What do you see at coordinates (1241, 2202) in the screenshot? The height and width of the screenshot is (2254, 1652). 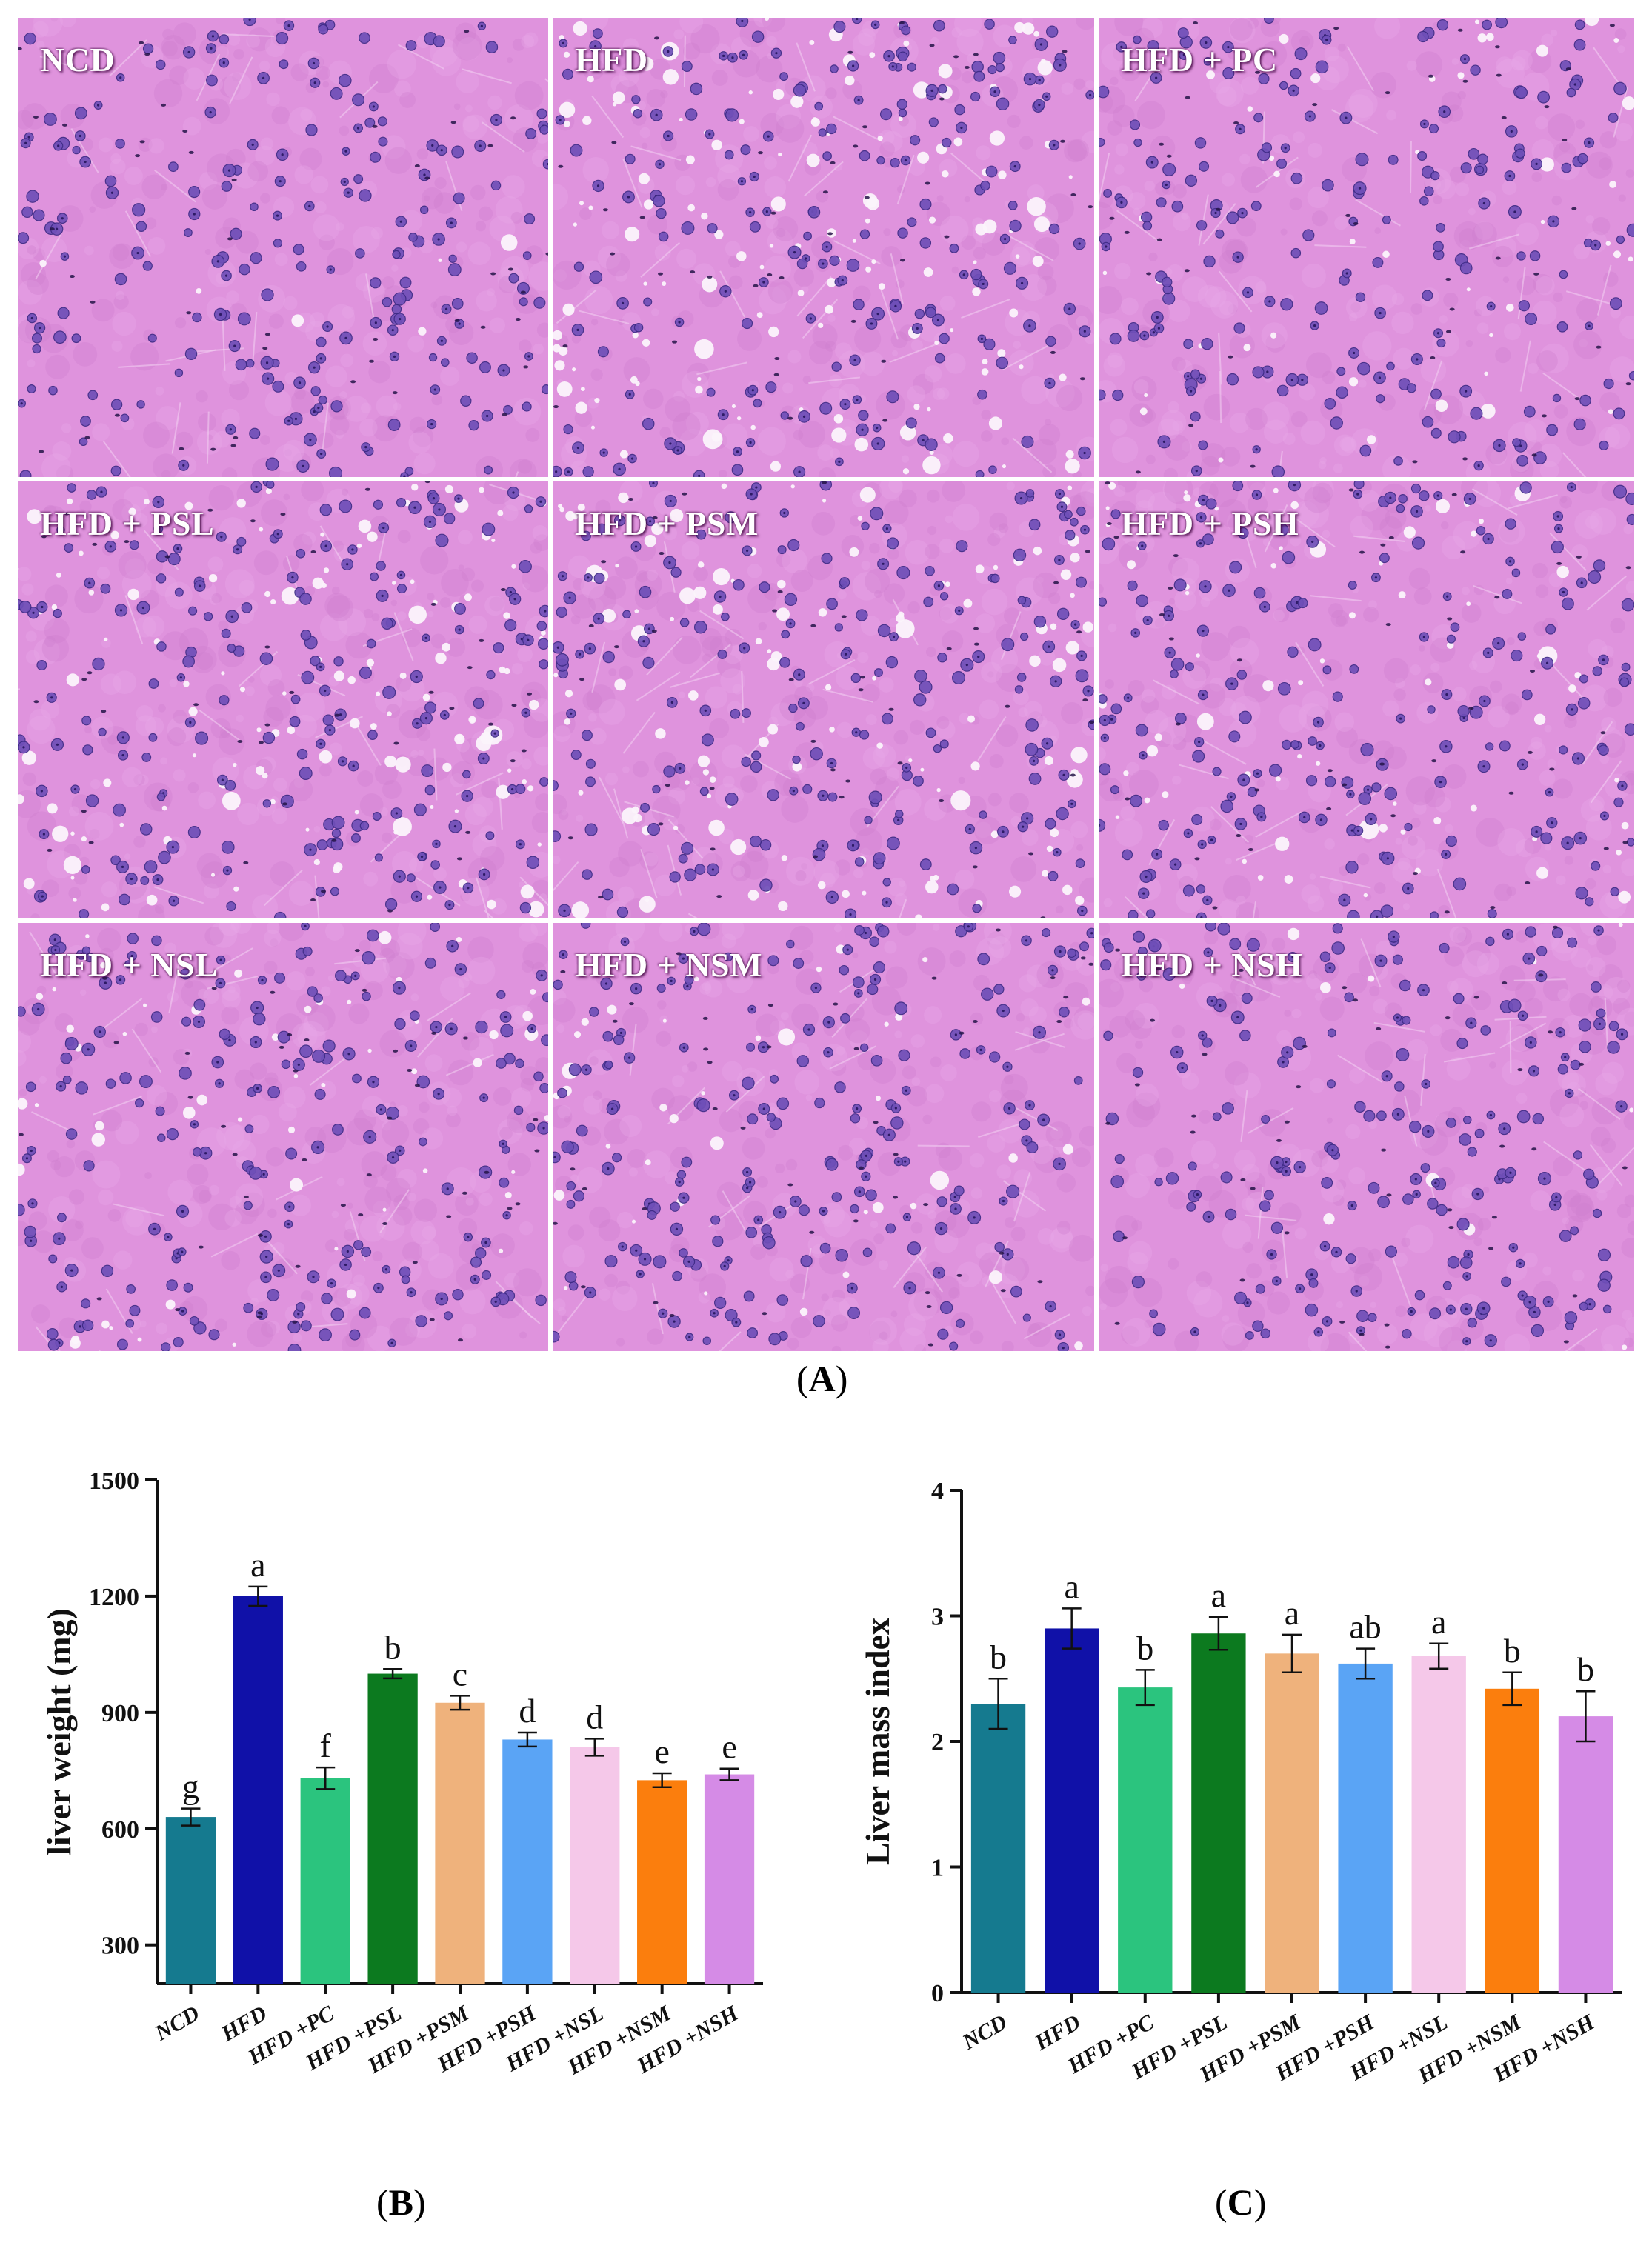 I see `panel-letter-c: (C)` at bounding box center [1241, 2202].